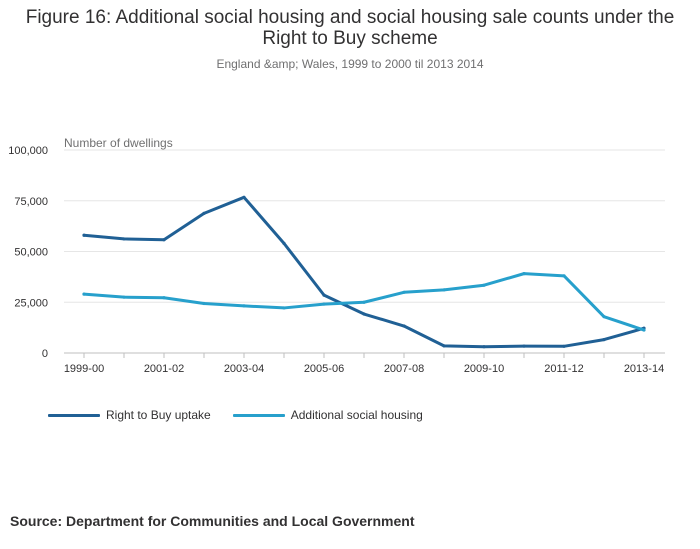  I want to click on x-tick-label: 2009-10, so click(484, 369).